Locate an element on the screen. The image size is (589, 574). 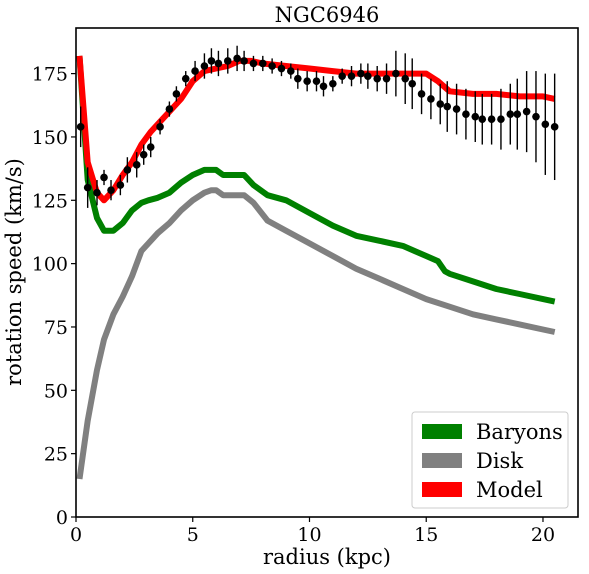
legend-swatch-disk is located at coordinates (442, 460).